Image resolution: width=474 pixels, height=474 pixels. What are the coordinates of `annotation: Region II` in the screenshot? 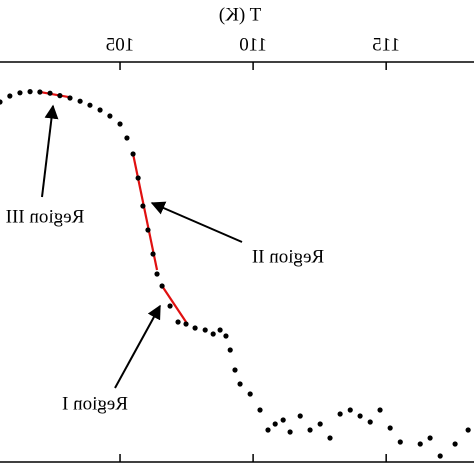 It's located at (288, 256).